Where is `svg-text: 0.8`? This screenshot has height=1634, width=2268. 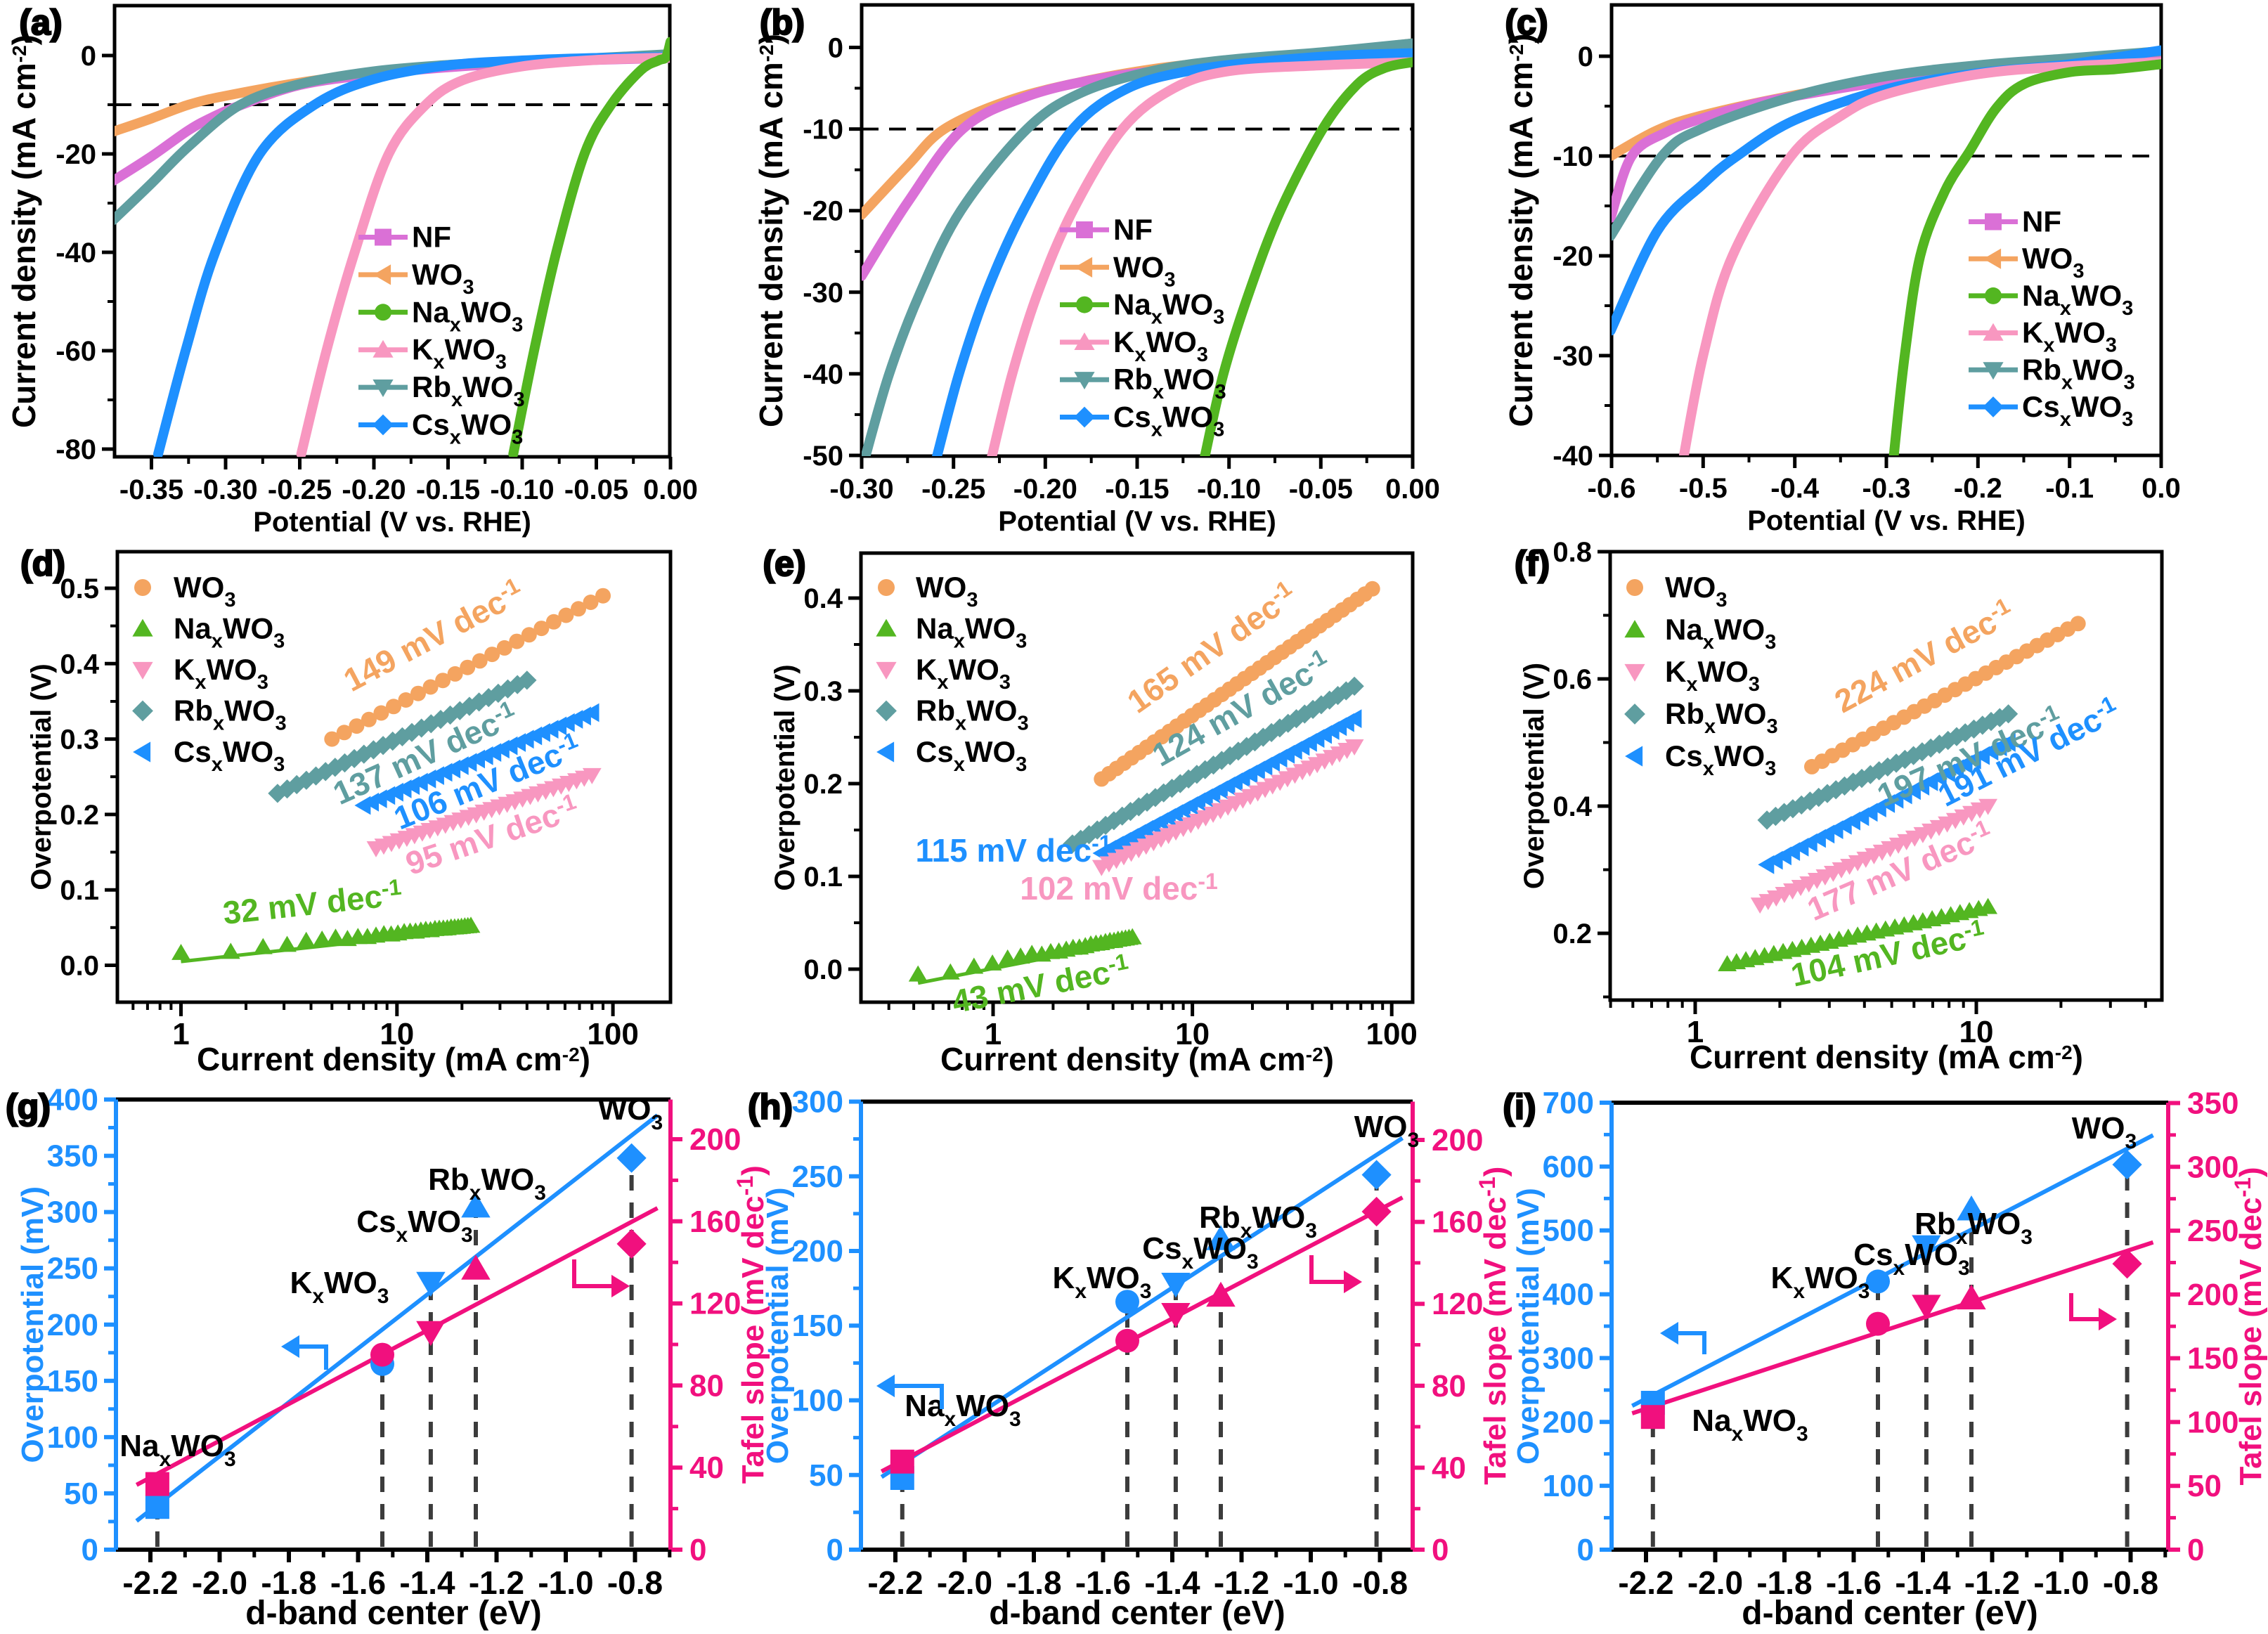 svg-text: 0.8 is located at coordinates (1572, 552).